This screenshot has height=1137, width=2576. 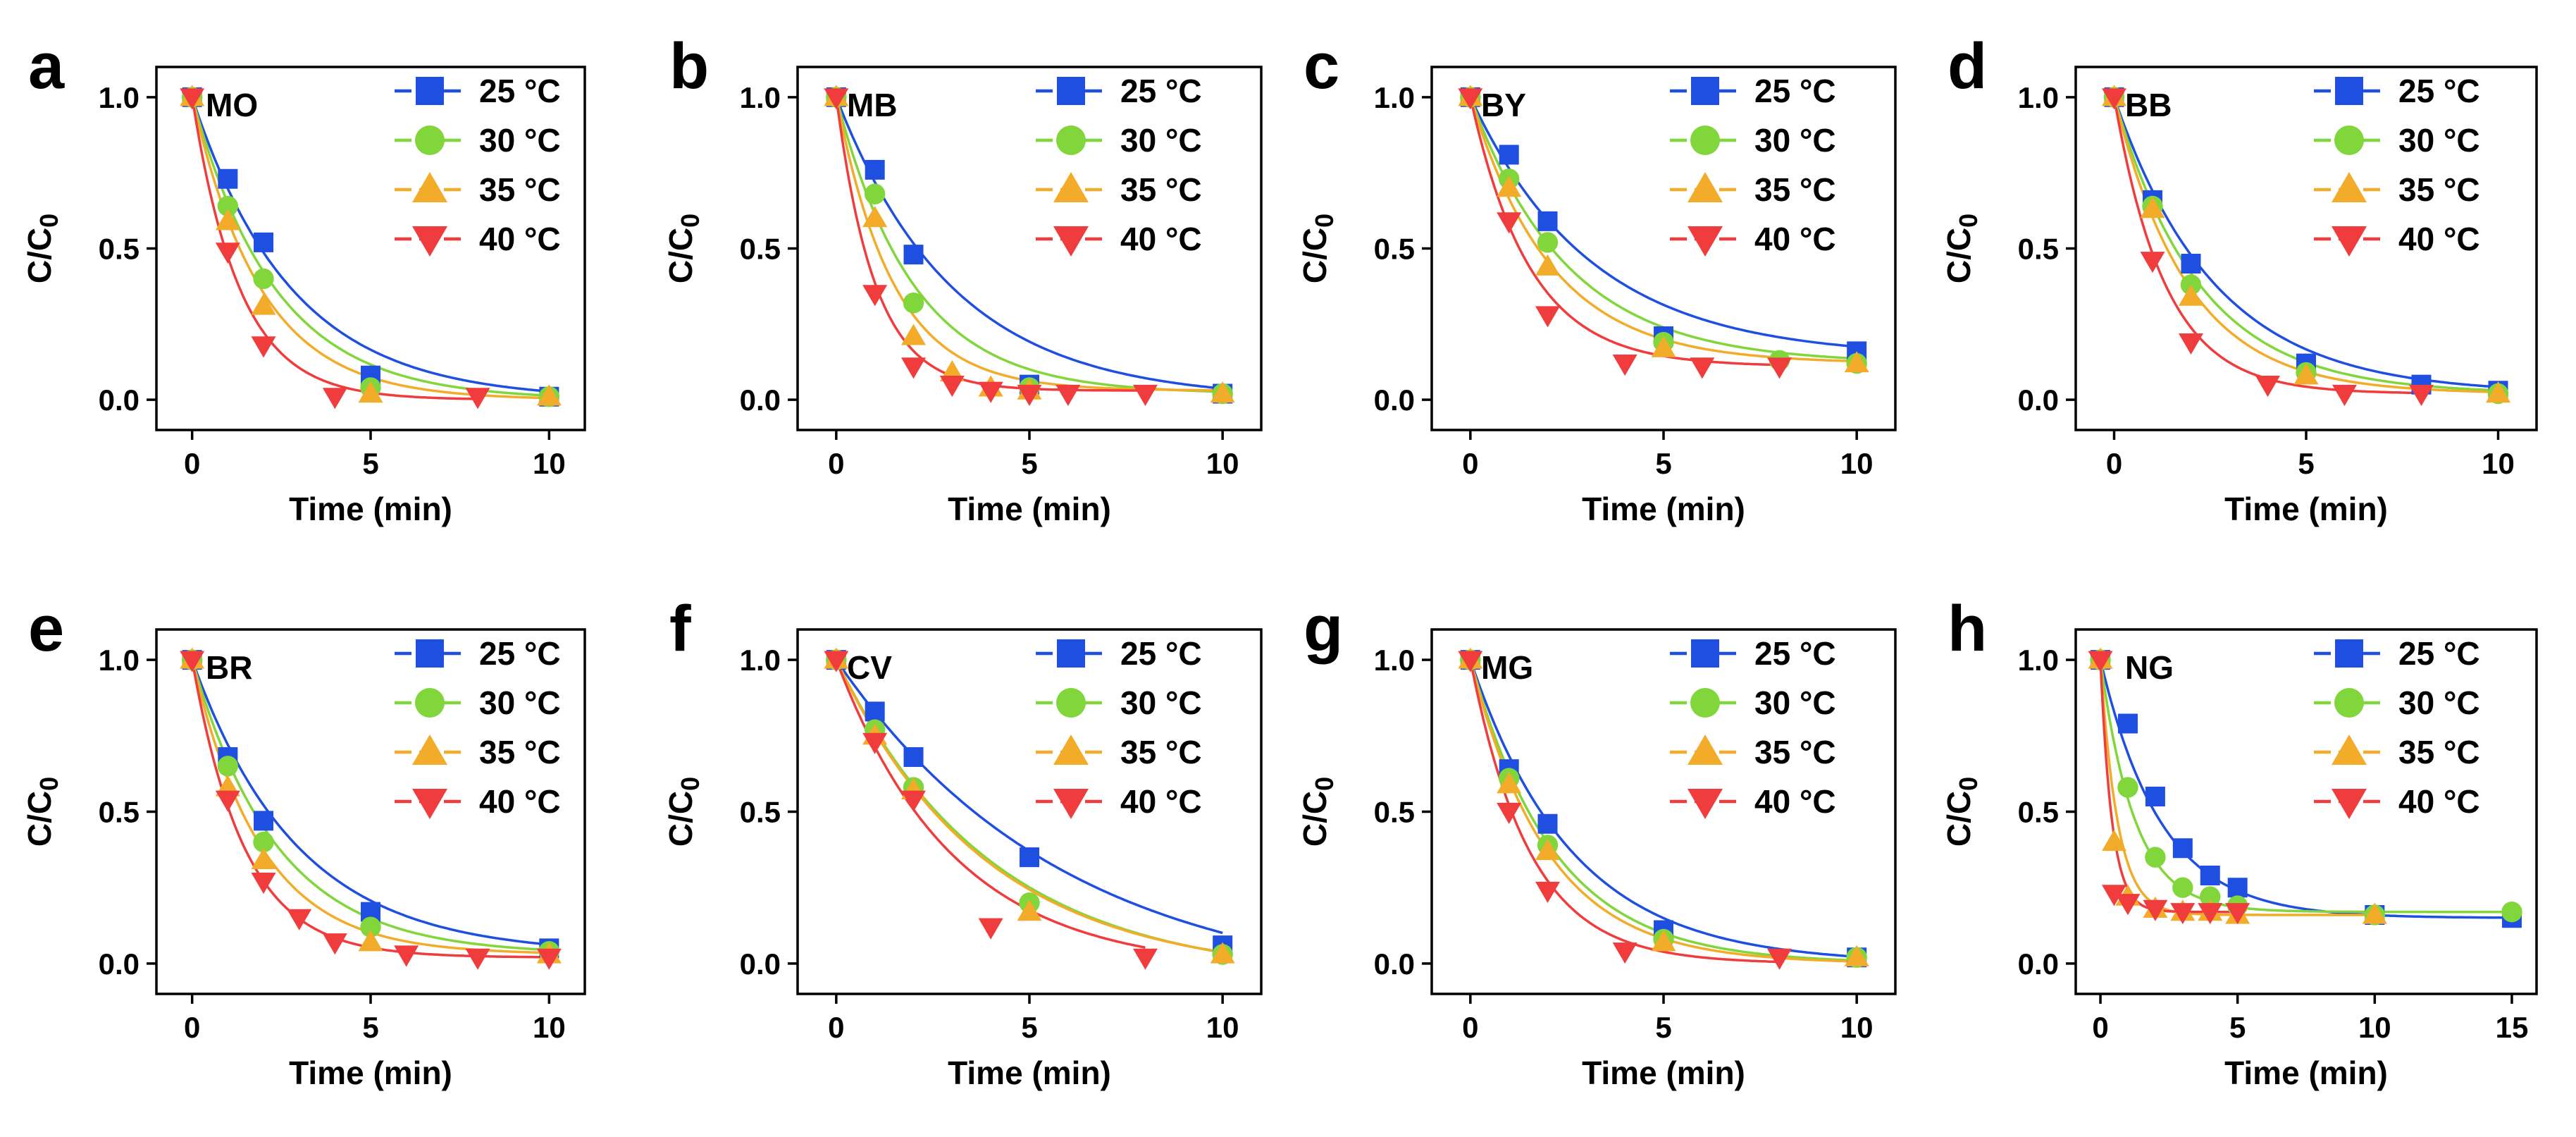 I want to click on y-tick-label: 1.0, so click(x=1394, y=660).